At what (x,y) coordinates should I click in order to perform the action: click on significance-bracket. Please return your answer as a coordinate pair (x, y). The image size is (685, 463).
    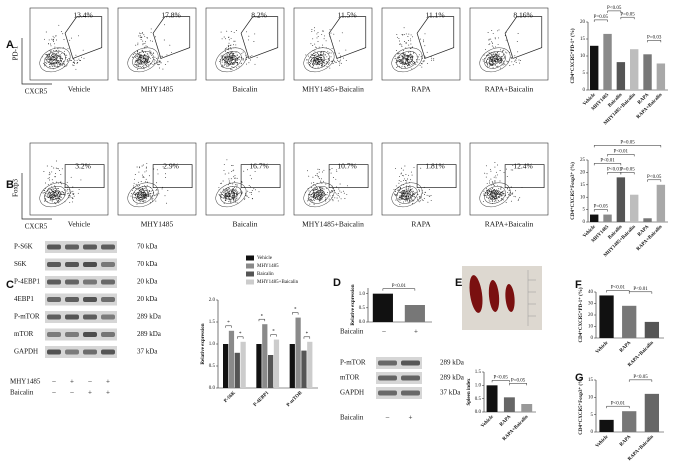
    Looking at the image, I should click on (399, 289).